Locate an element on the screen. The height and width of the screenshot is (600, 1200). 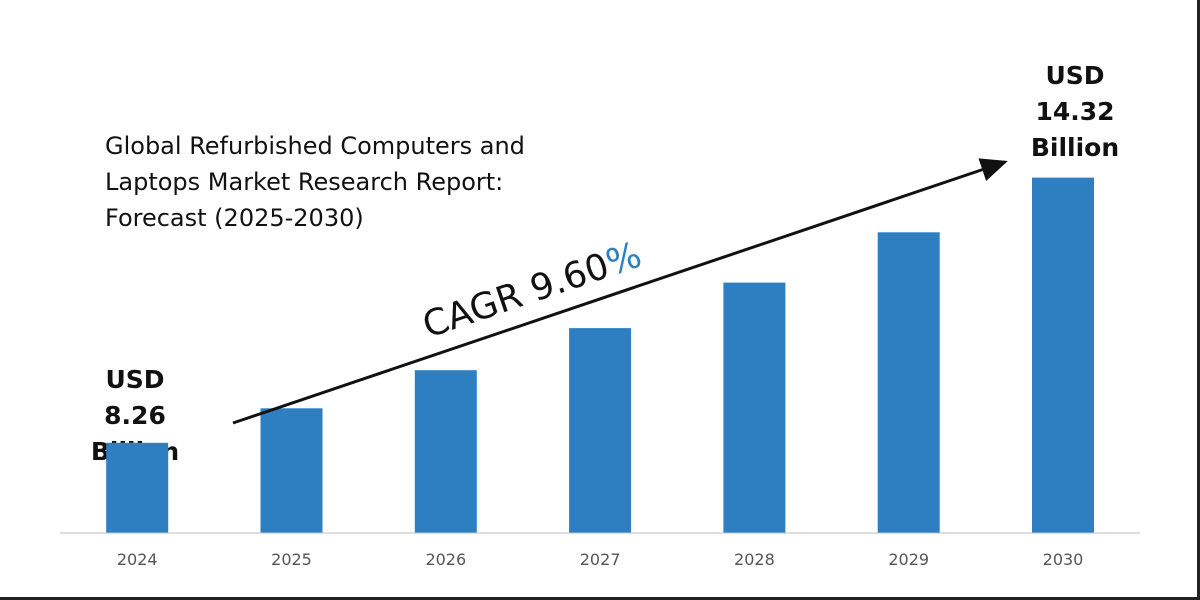
start-value-callout: USD 8.26 Billion is located at coordinates (135, 416).